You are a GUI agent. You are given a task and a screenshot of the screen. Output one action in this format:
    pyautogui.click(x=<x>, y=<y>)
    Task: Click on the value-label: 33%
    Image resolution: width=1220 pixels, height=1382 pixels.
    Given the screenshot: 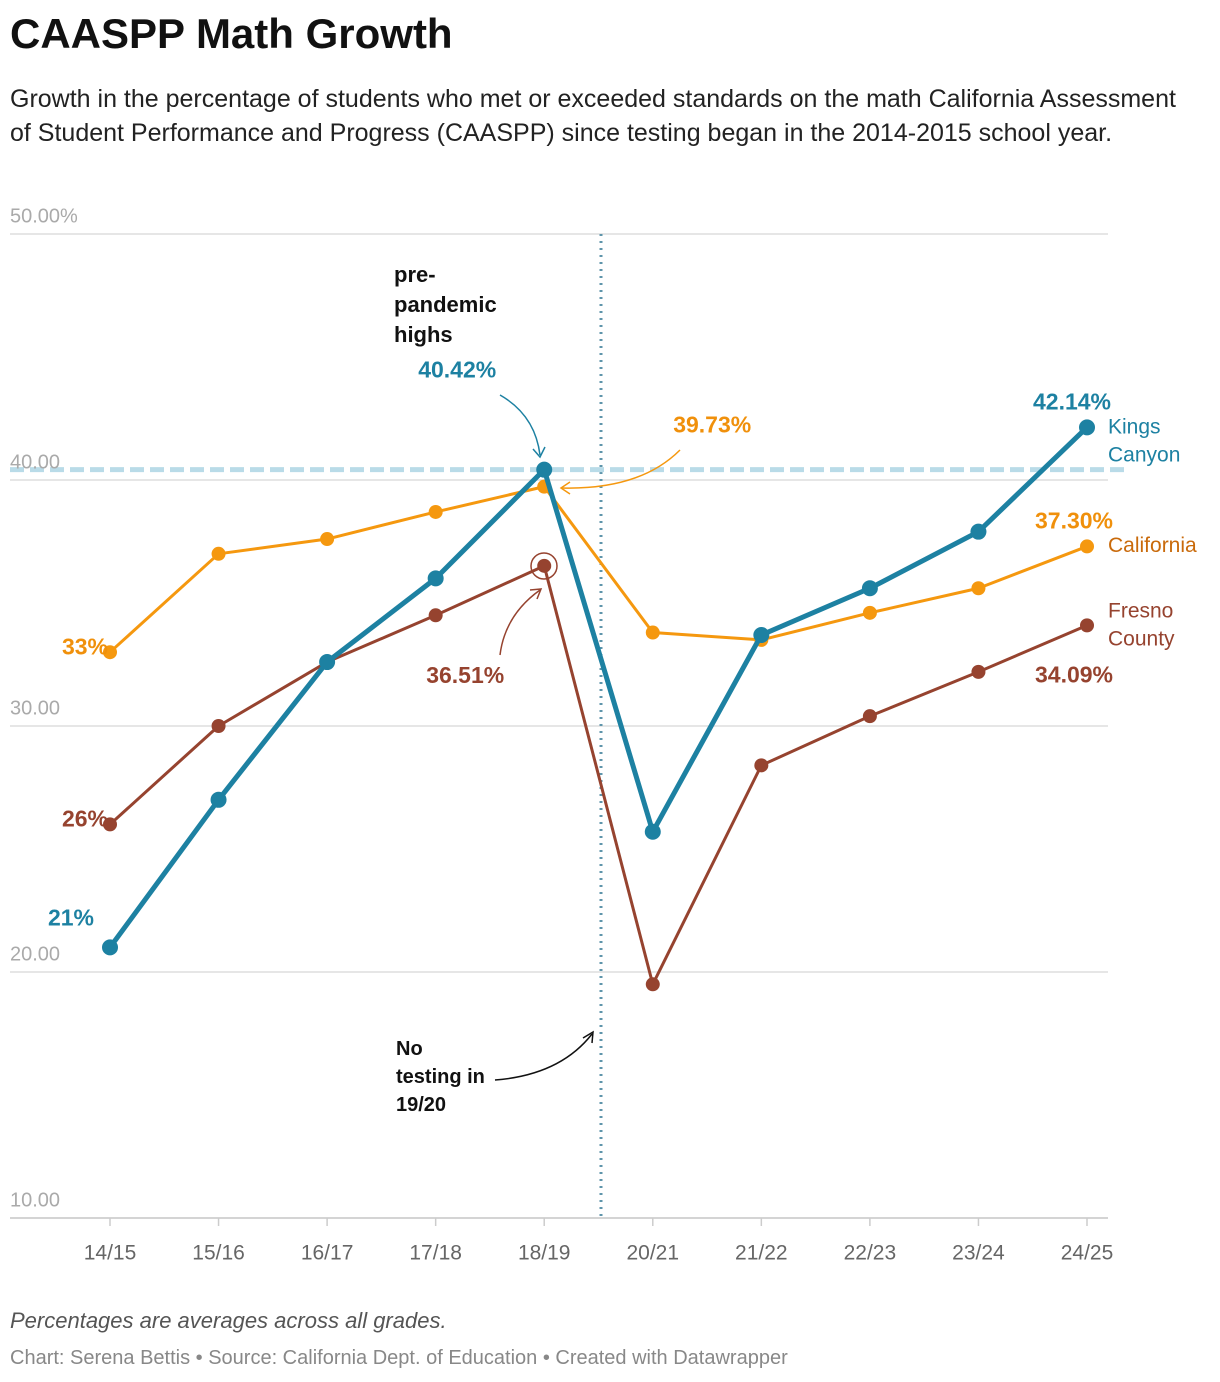 What is the action you would take?
    pyautogui.click(x=85, y=646)
    